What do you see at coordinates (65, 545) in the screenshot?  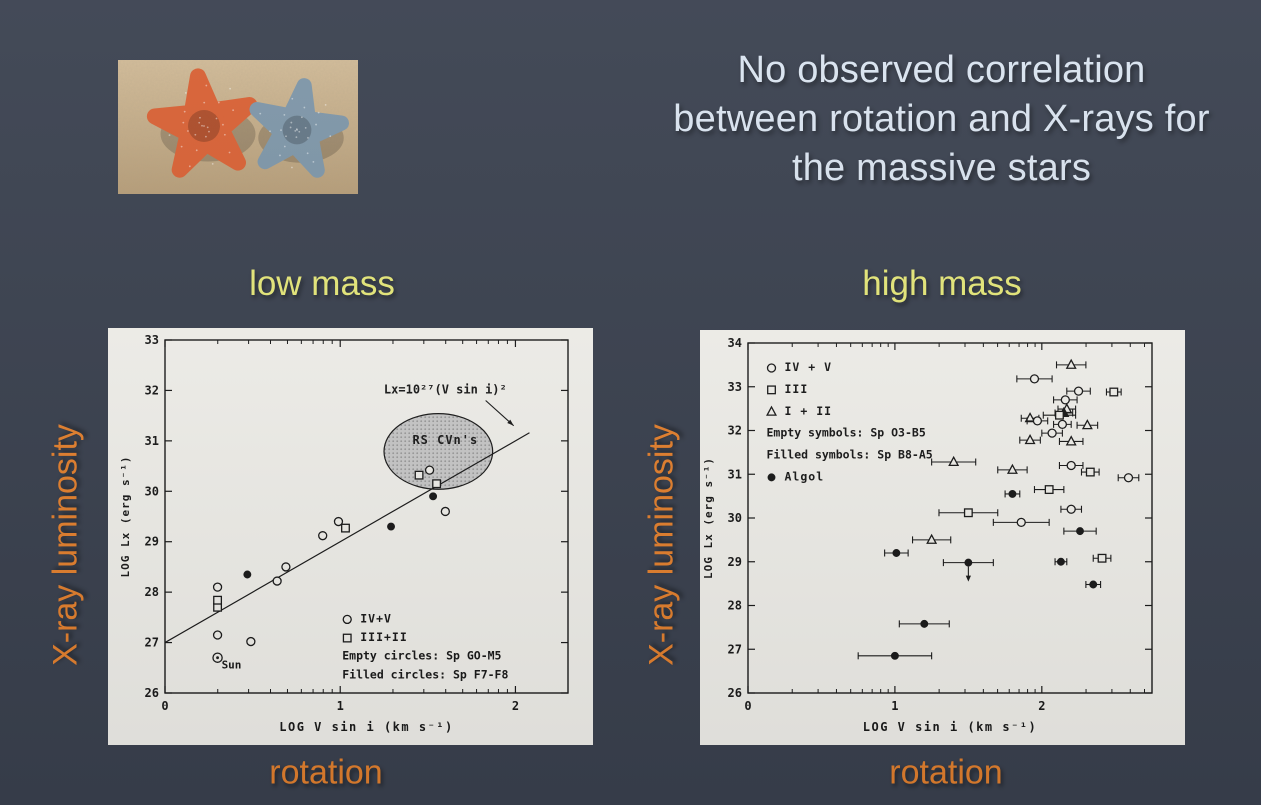 I see `xray-luminosity-label-left: X-ray luminosity` at bounding box center [65, 545].